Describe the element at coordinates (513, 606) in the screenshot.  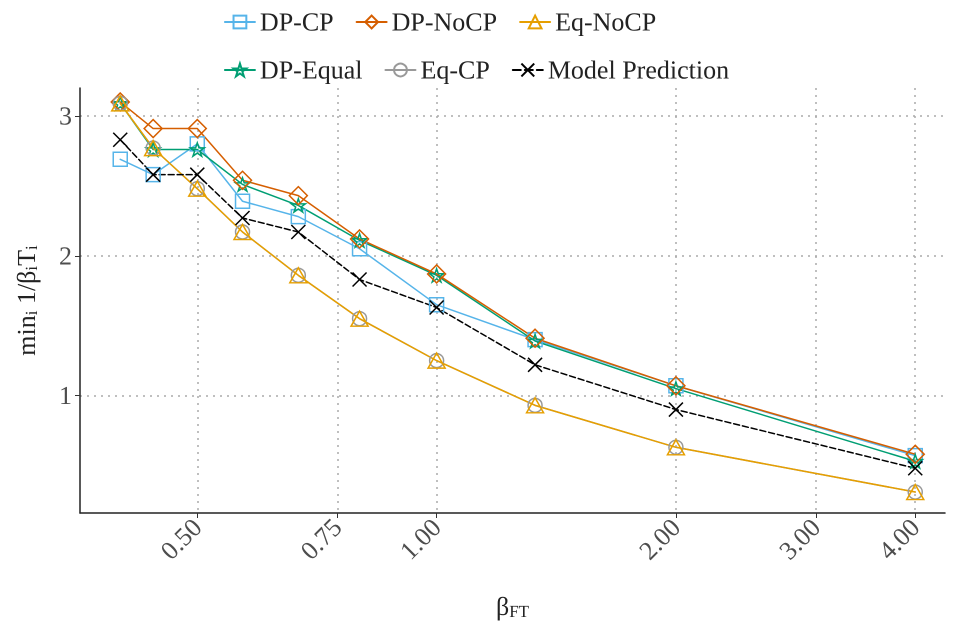
I see `x-axis-title: βFT` at that location.